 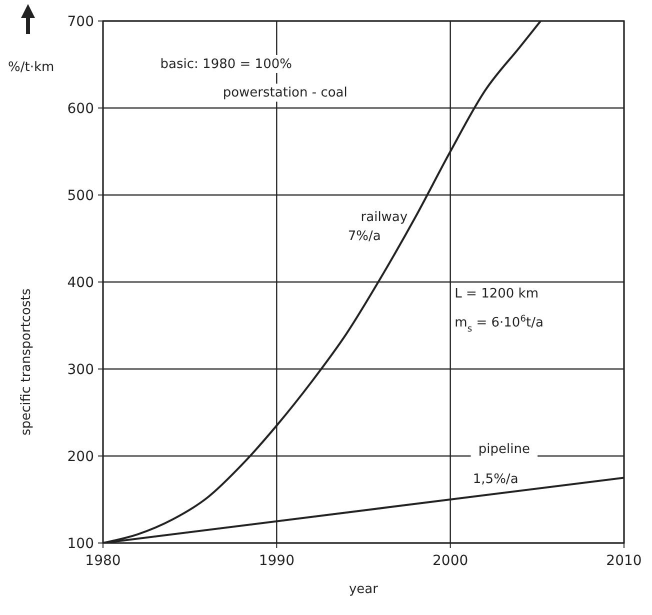 What do you see at coordinates (285, 93) in the screenshot?
I see `annotation: powerstation - coal` at bounding box center [285, 93].